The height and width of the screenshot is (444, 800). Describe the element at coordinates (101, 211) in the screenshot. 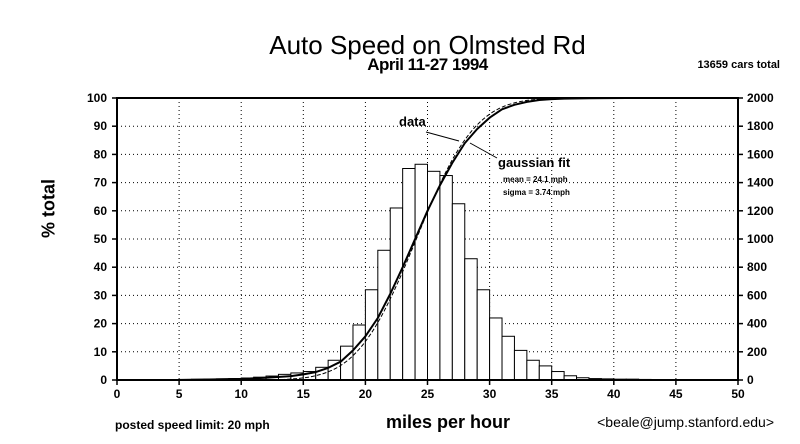

I see `y-tick-label: 60` at that location.